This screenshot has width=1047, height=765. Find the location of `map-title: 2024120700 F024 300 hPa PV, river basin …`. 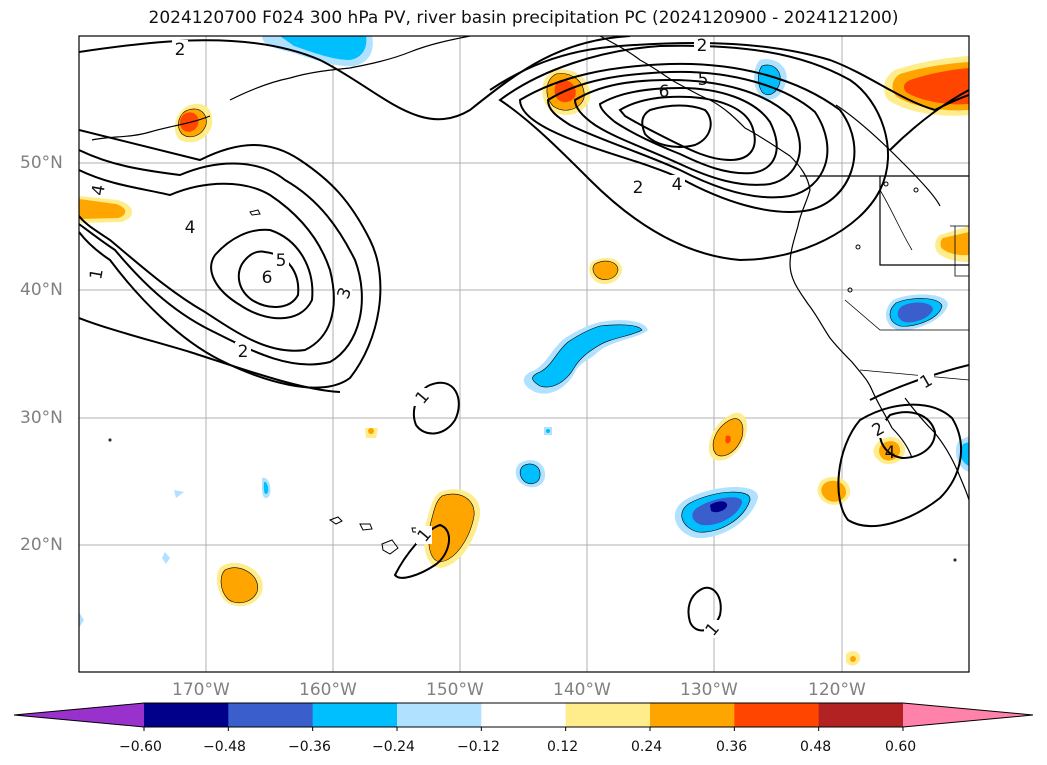

map-title: 2024120700 F024 300 hPa PV, river basin … is located at coordinates (523, 18).